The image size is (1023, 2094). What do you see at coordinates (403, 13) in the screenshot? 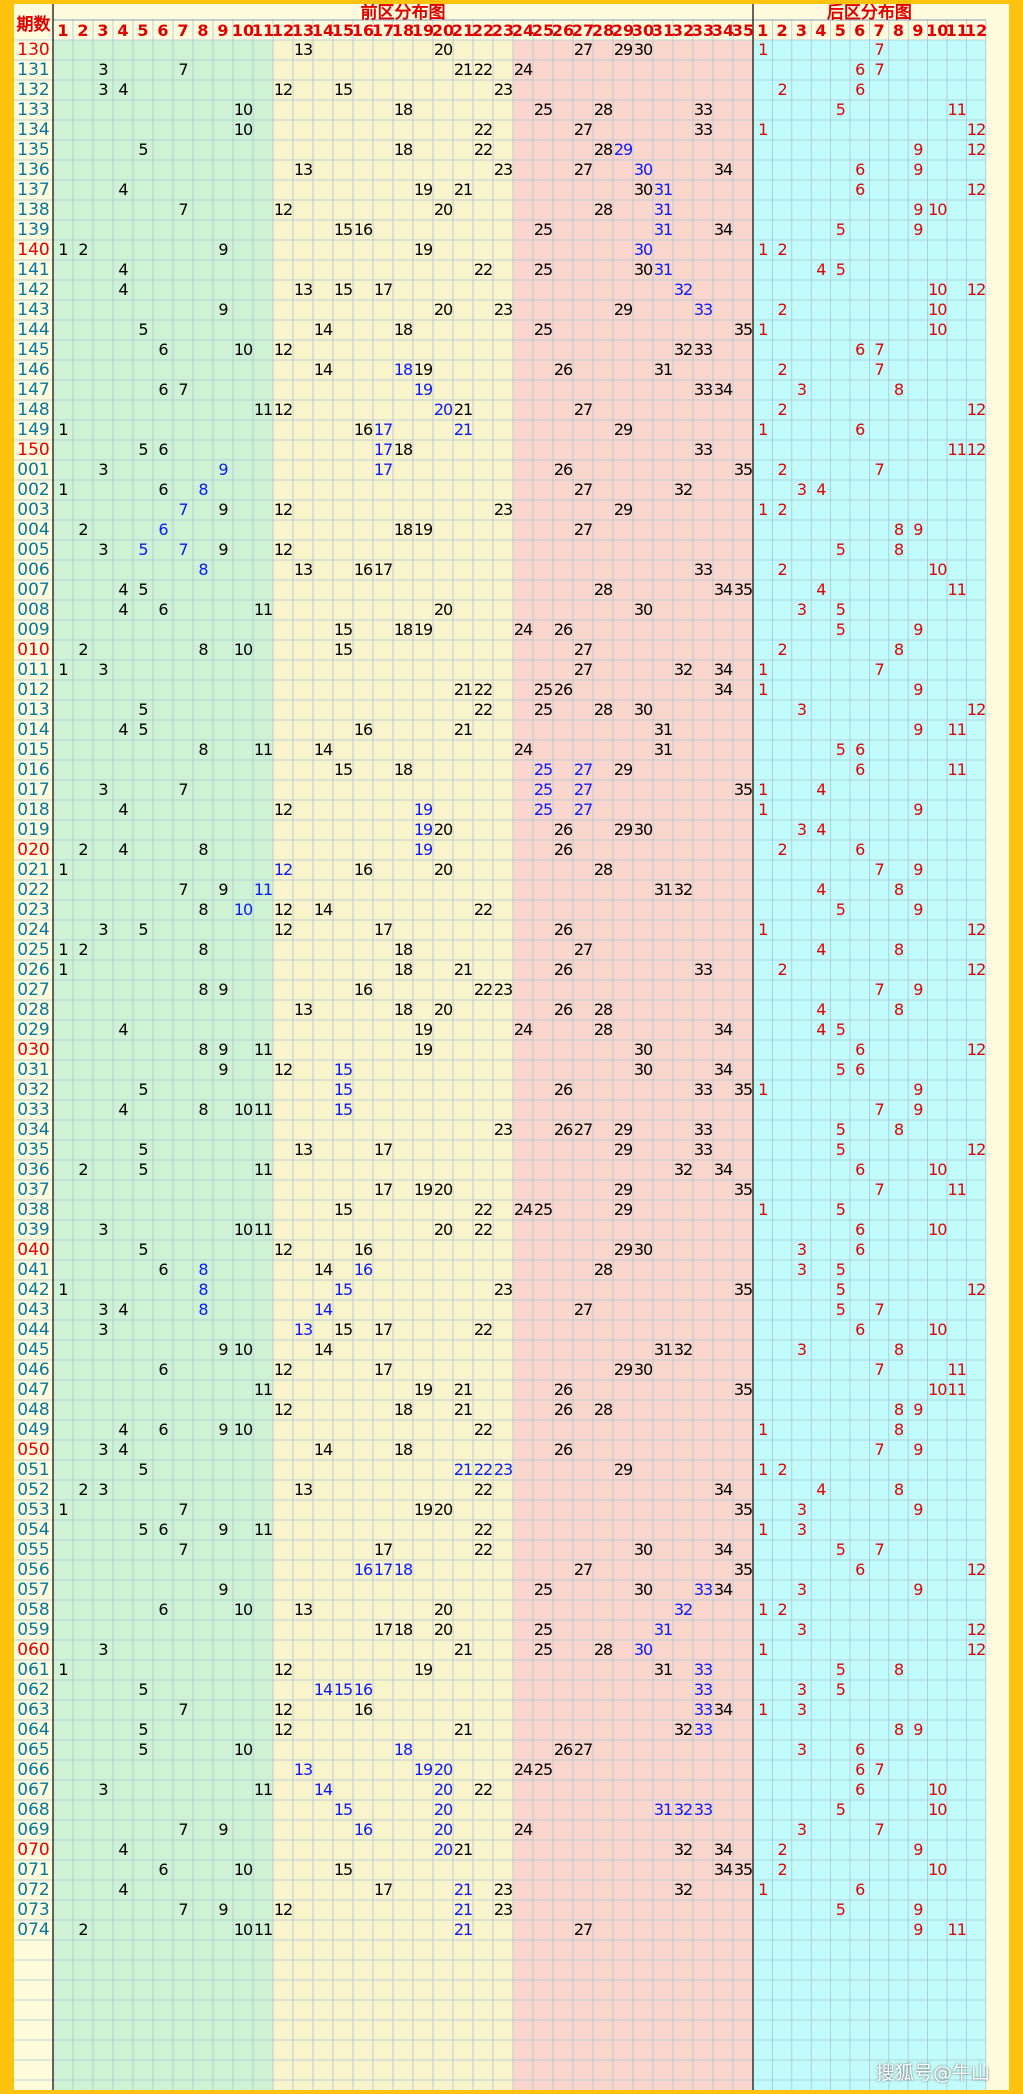
I see `front-zone-title: 前区分布图` at bounding box center [403, 13].